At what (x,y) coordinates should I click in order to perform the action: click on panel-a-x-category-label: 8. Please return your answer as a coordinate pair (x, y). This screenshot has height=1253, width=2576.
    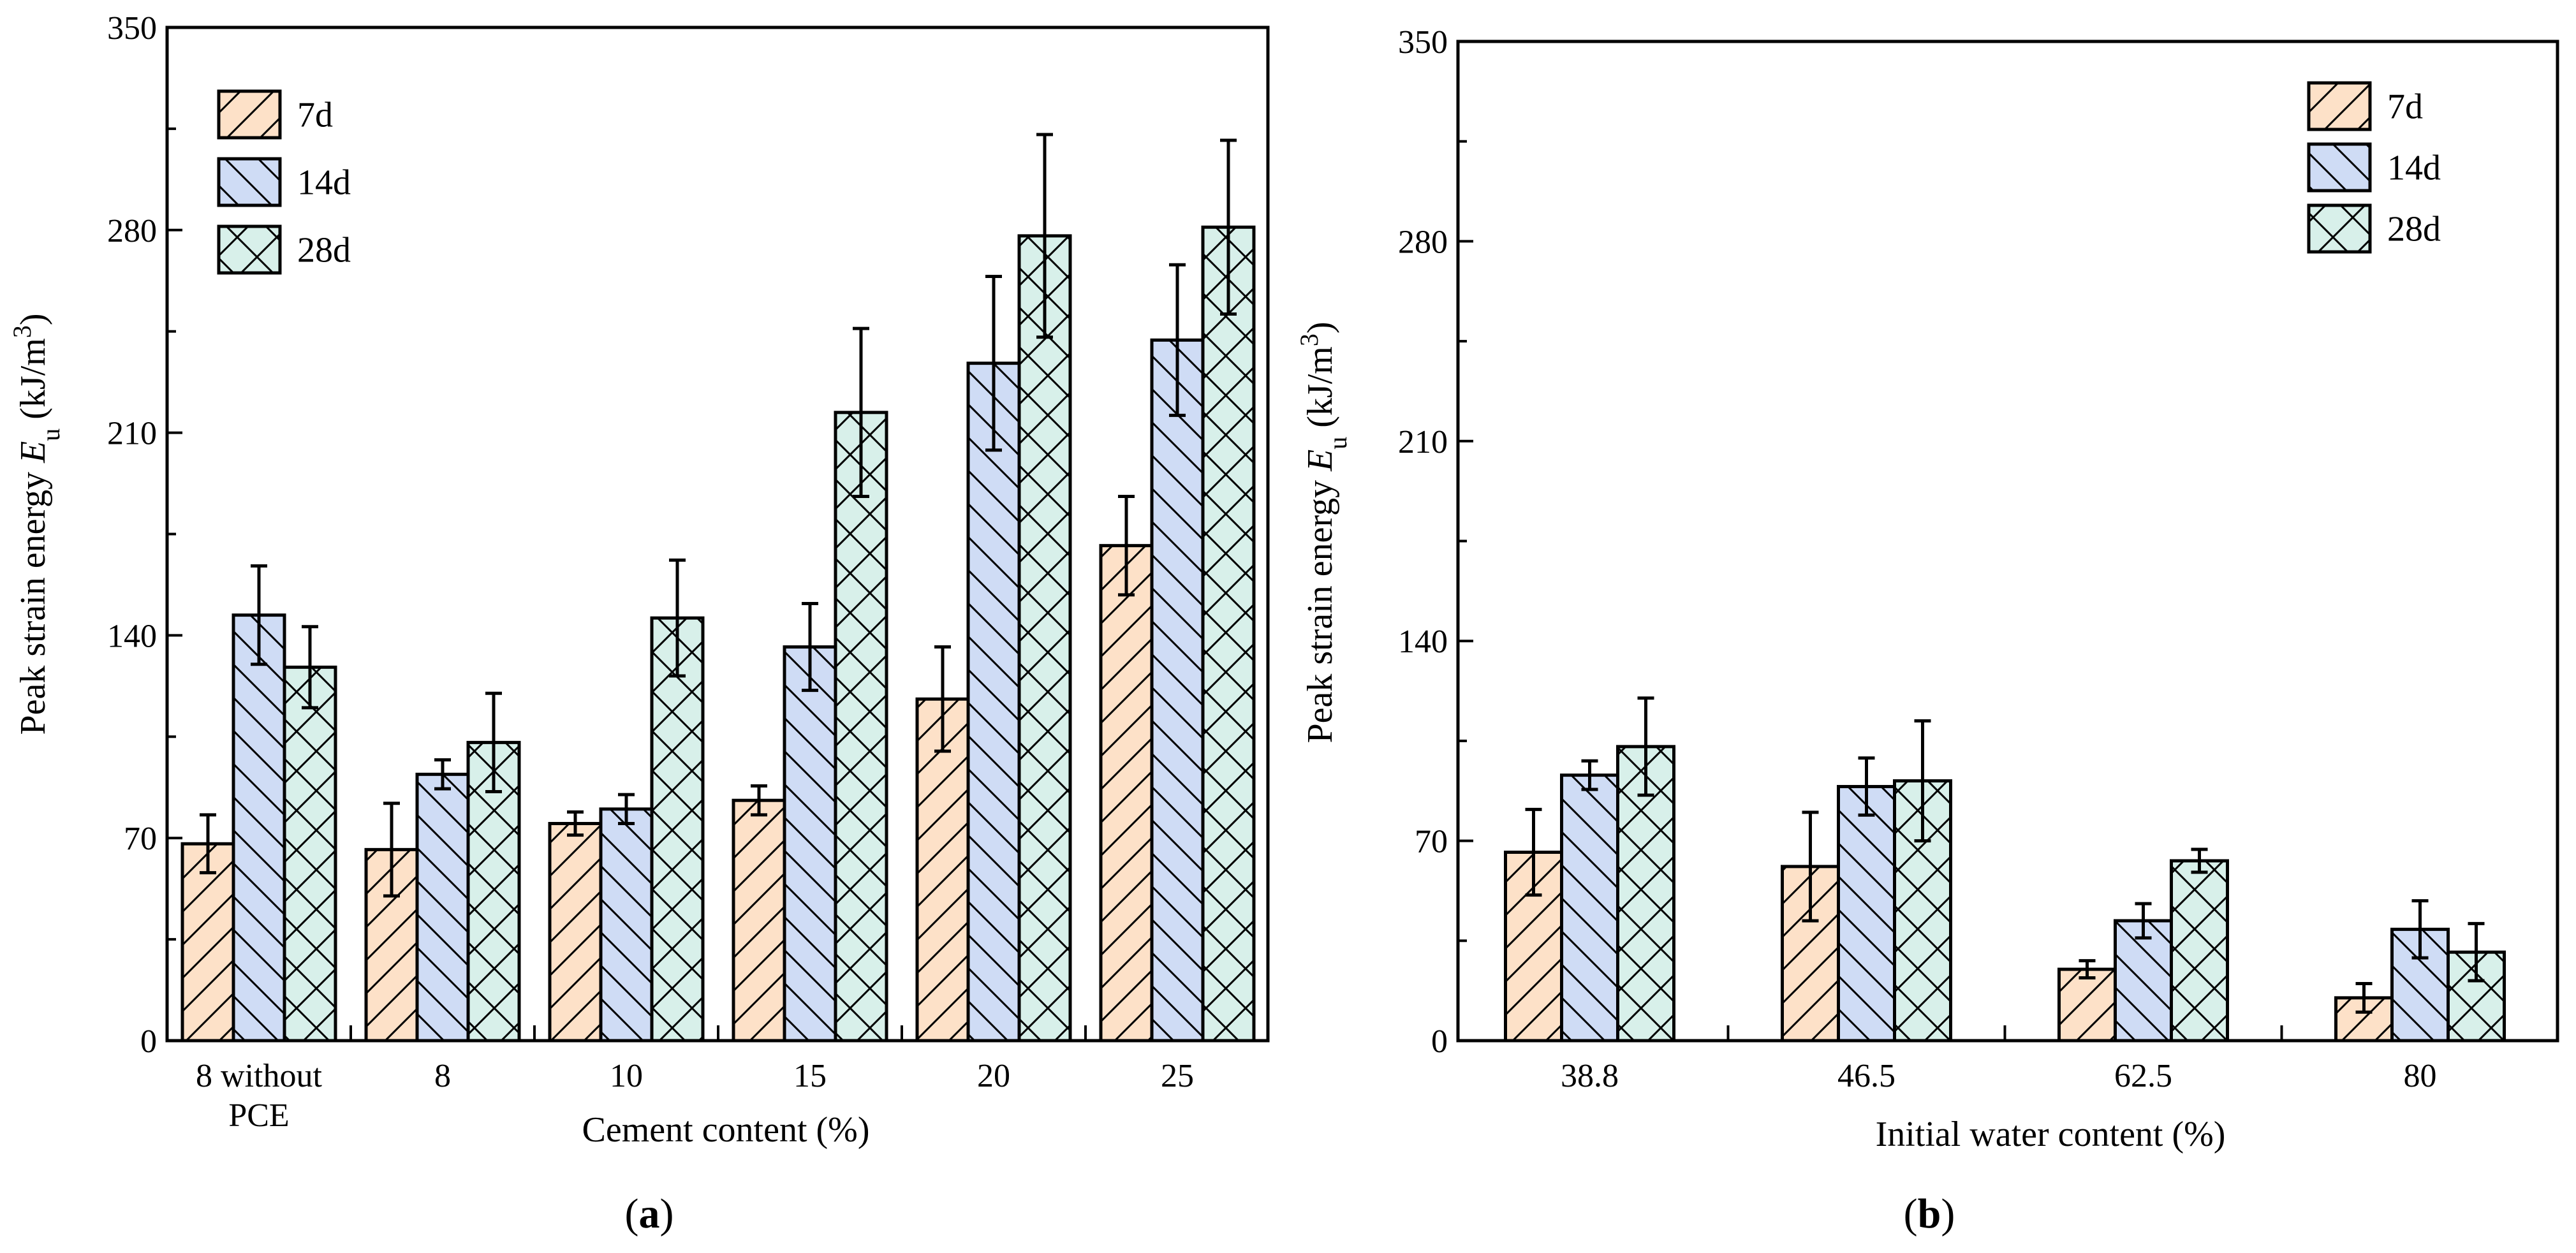
    Looking at the image, I should click on (442, 1076).